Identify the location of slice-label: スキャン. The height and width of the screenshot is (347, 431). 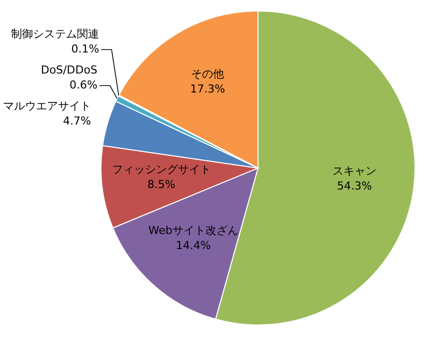
(354, 171).